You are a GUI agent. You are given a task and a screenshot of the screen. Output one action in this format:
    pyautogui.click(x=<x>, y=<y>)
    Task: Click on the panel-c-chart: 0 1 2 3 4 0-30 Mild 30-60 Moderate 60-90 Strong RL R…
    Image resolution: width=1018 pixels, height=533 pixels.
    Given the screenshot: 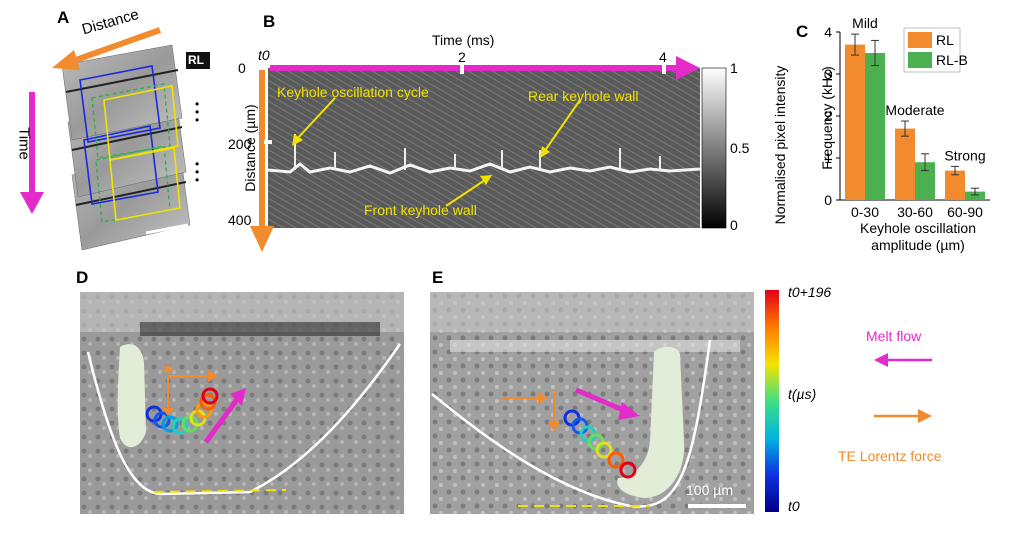 What is the action you would take?
    pyautogui.click(x=907, y=119)
    